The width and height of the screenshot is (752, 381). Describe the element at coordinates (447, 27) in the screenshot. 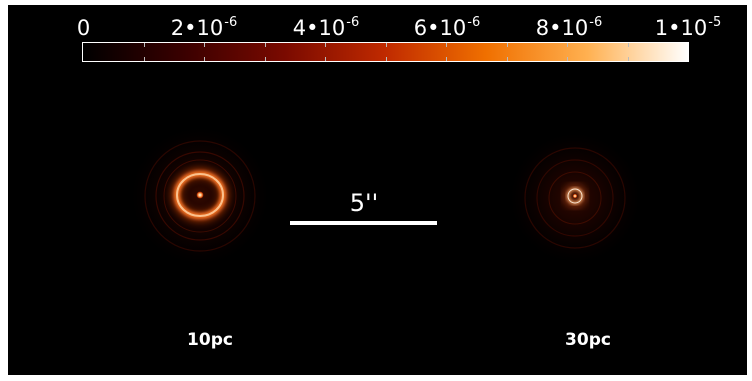

I see `colorbar-tick-label: 6•10-6` at that location.